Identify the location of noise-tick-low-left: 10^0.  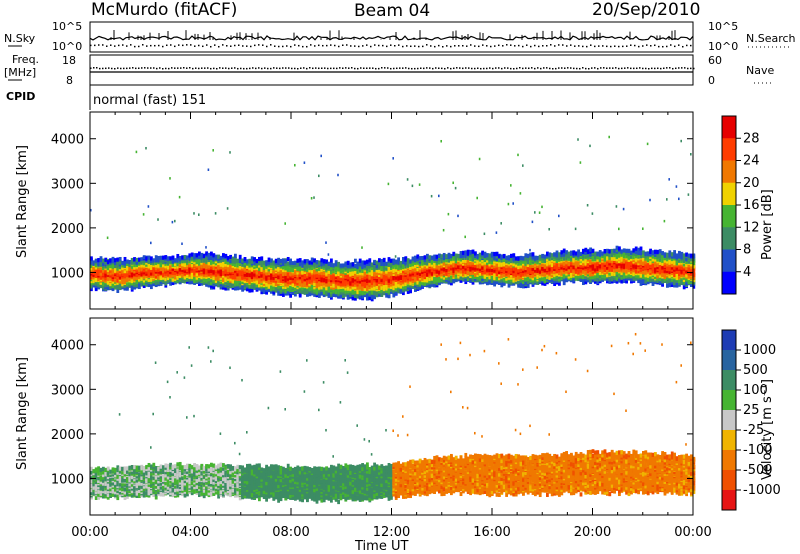
(67, 46).